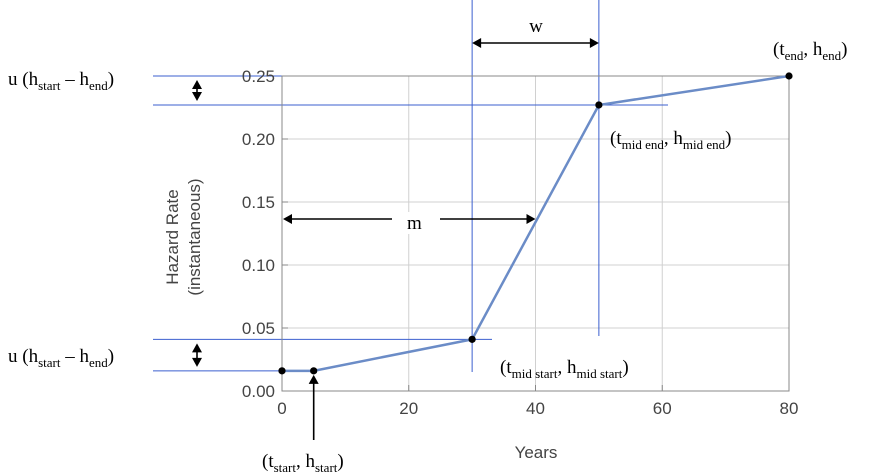 This screenshot has height=476, width=886. What do you see at coordinates (258, 328) in the screenshot?
I see `y-tick-label: 0.05` at bounding box center [258, 328].